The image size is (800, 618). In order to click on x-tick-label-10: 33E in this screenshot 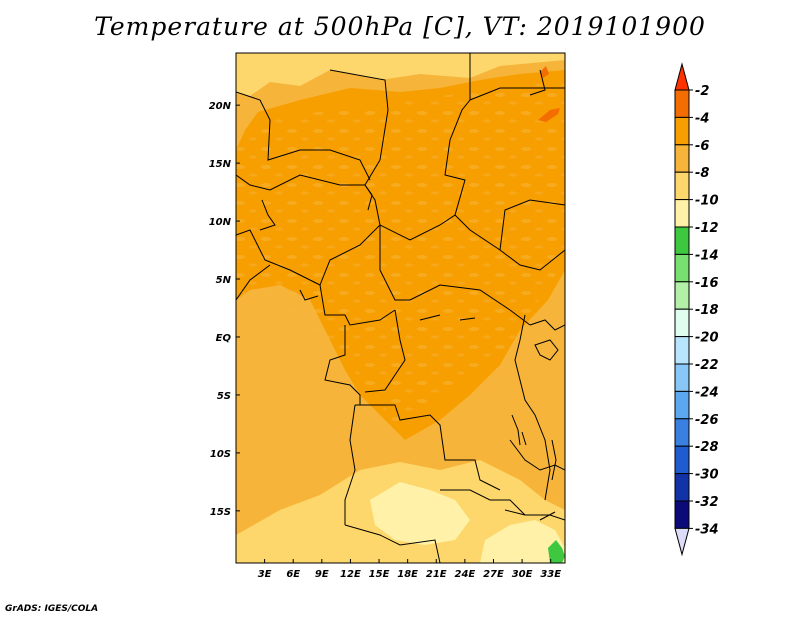, I will do `click(550, 574)`.